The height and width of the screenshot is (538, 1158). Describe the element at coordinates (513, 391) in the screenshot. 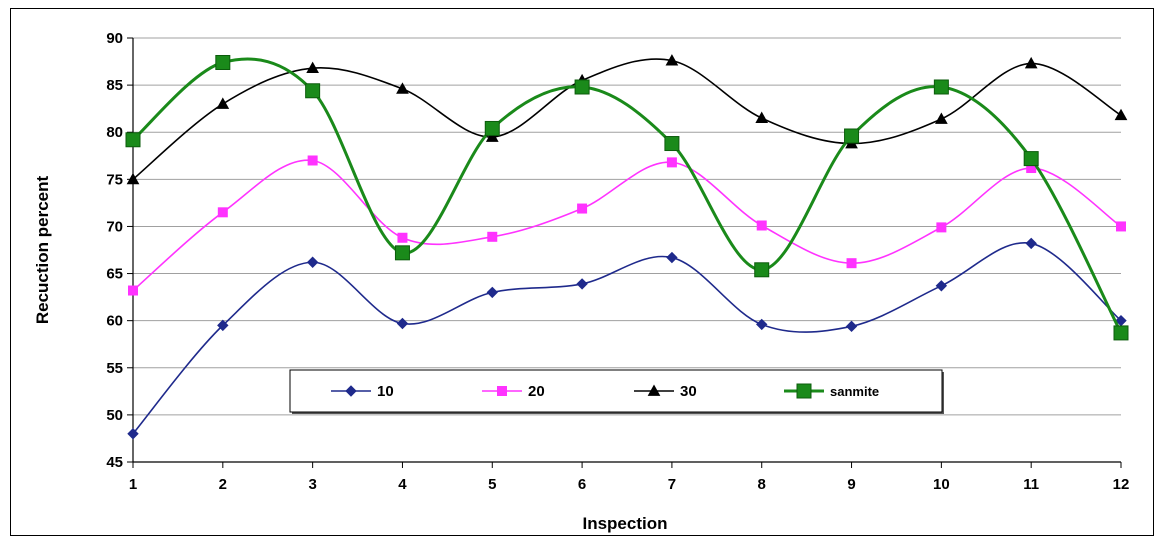

I see `legend-entry-20: 20` at that location.